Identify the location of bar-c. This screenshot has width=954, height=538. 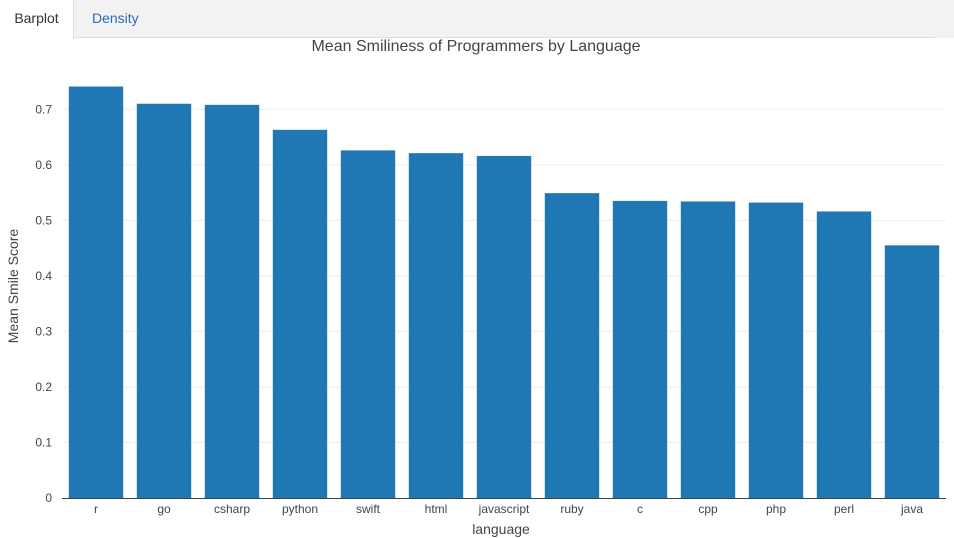
(640, 349).